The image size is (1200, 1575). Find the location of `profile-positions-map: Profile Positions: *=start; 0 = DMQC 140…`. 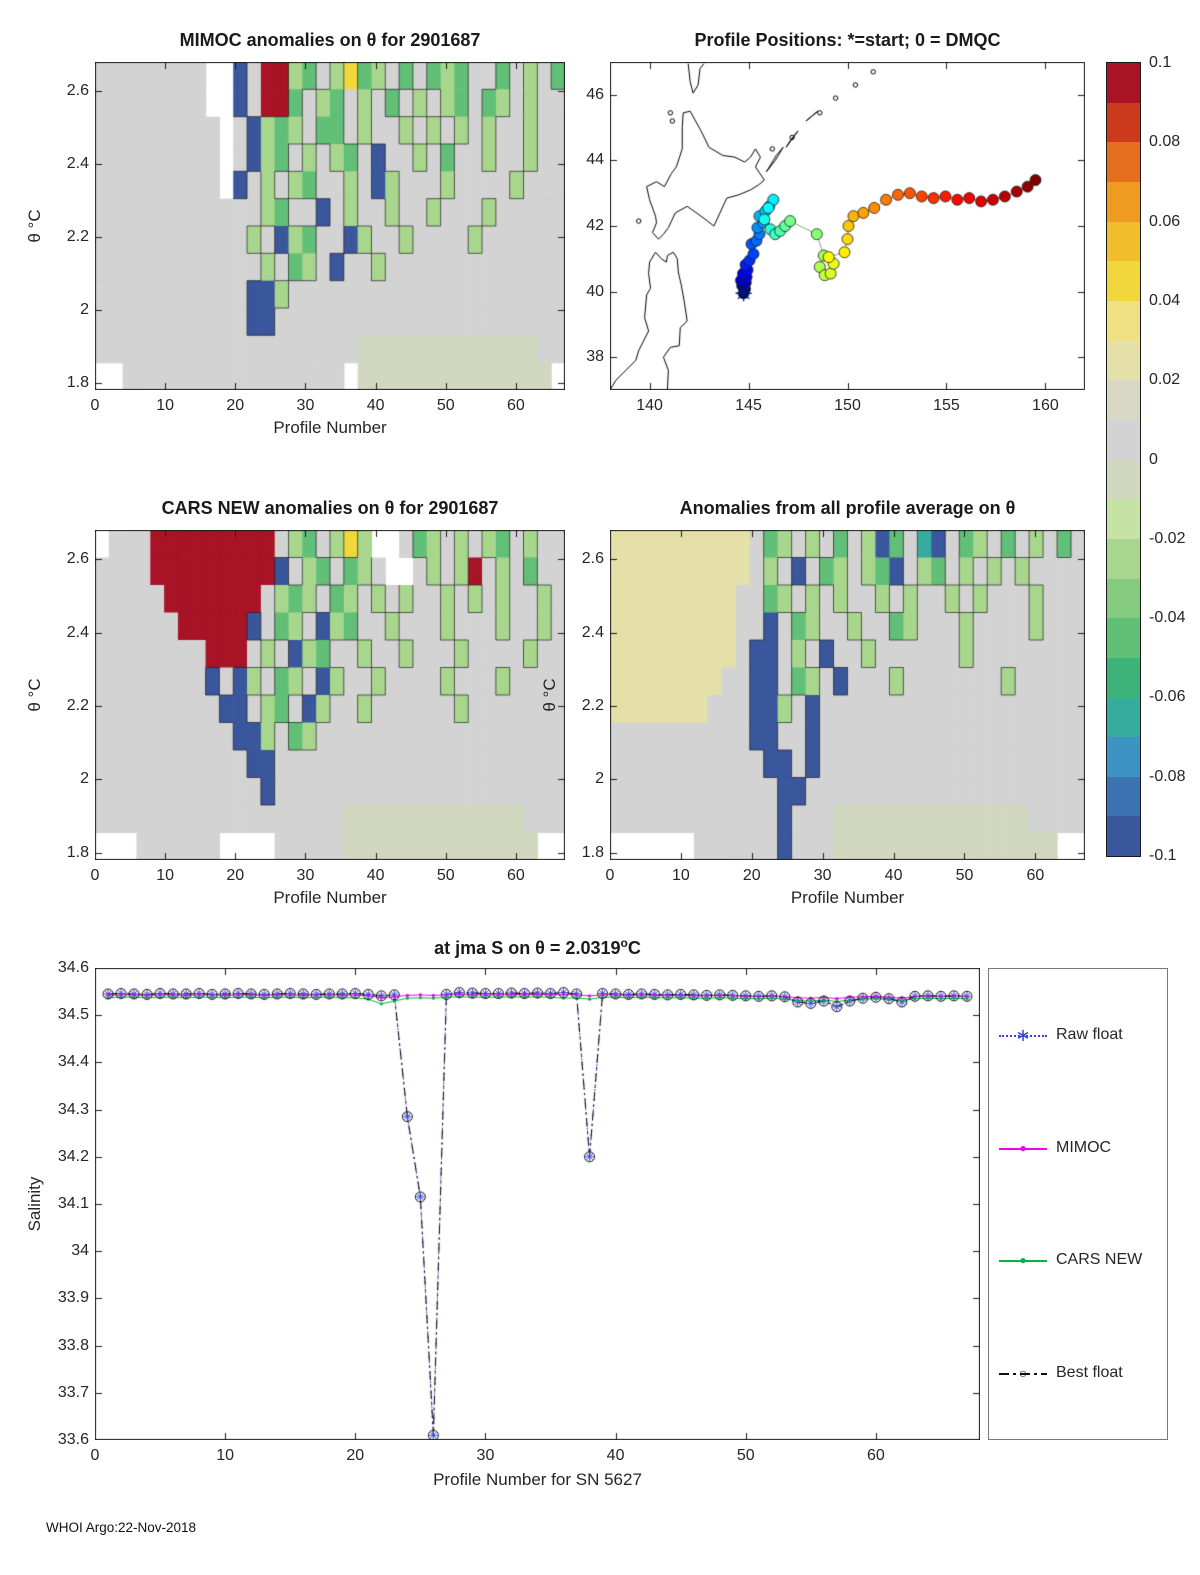

profile-positions-map: Profile Positions: *=start; 0 = DMQC 140… is located at coordinates (835, 222).